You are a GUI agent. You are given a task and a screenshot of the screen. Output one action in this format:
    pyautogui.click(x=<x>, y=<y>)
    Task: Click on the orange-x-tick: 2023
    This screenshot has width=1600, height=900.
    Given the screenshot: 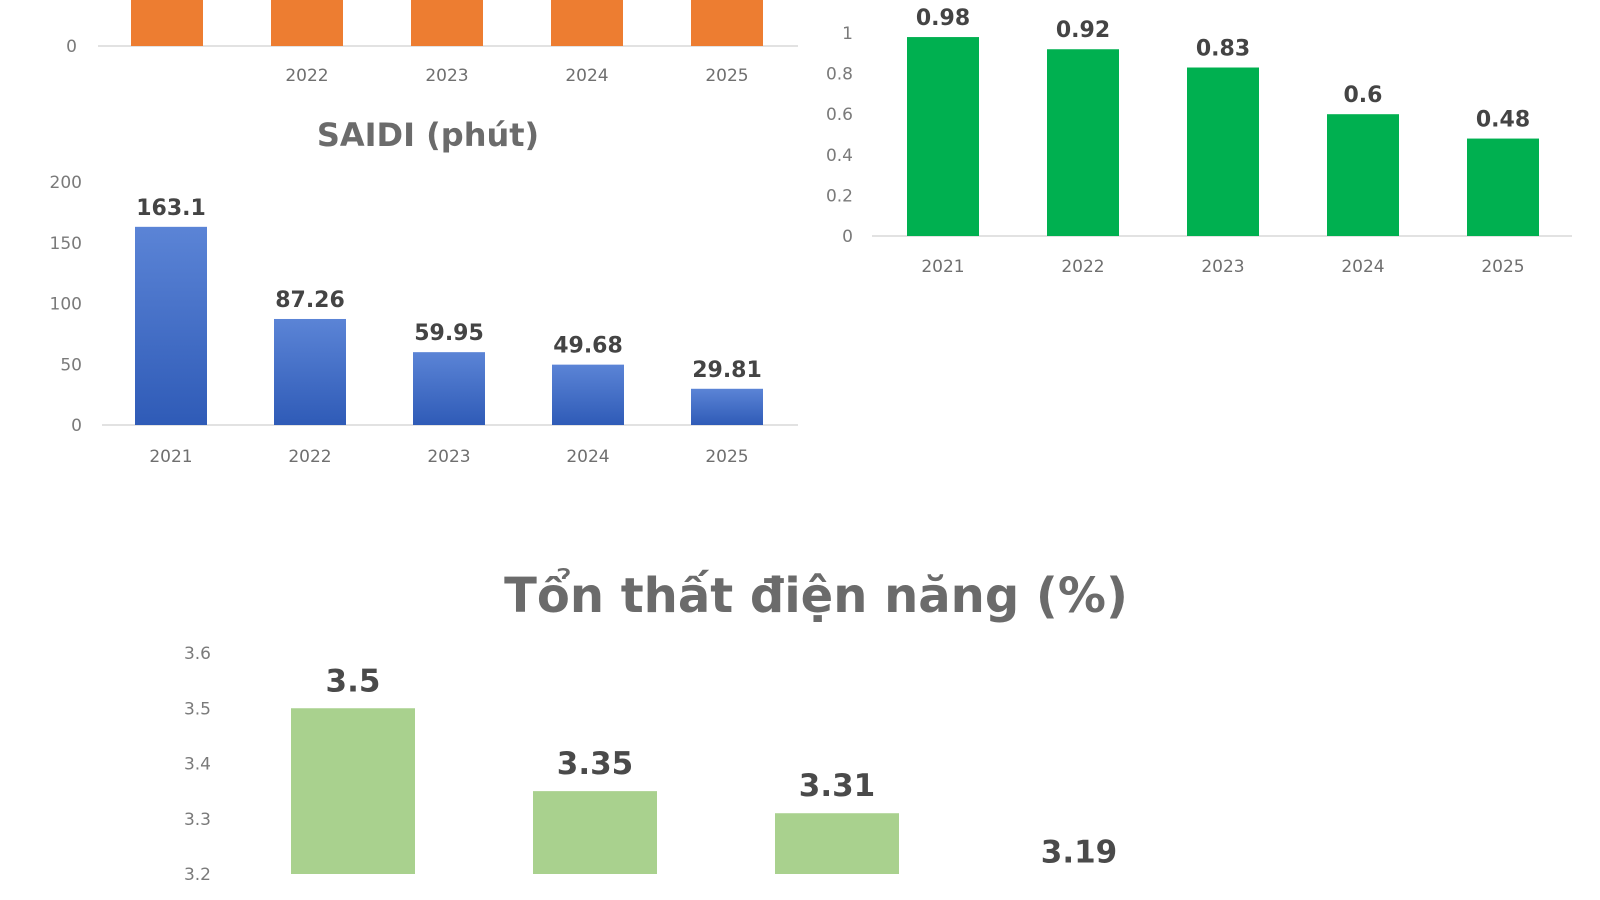 What is the action you would take?
    pyautogui.click(x=446, y=76)
    